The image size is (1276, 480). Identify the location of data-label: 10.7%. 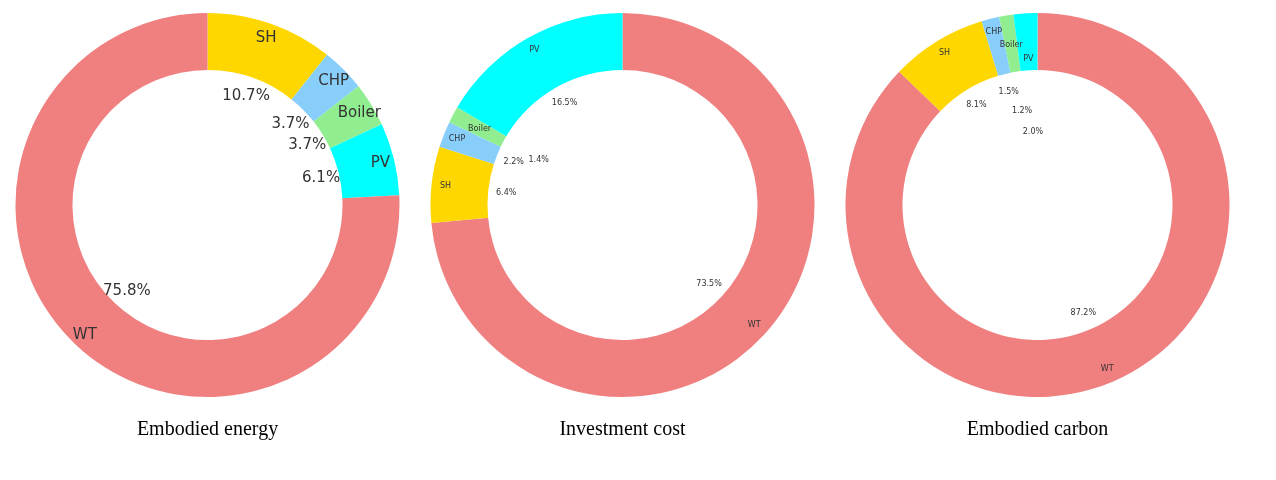
(246, 94).